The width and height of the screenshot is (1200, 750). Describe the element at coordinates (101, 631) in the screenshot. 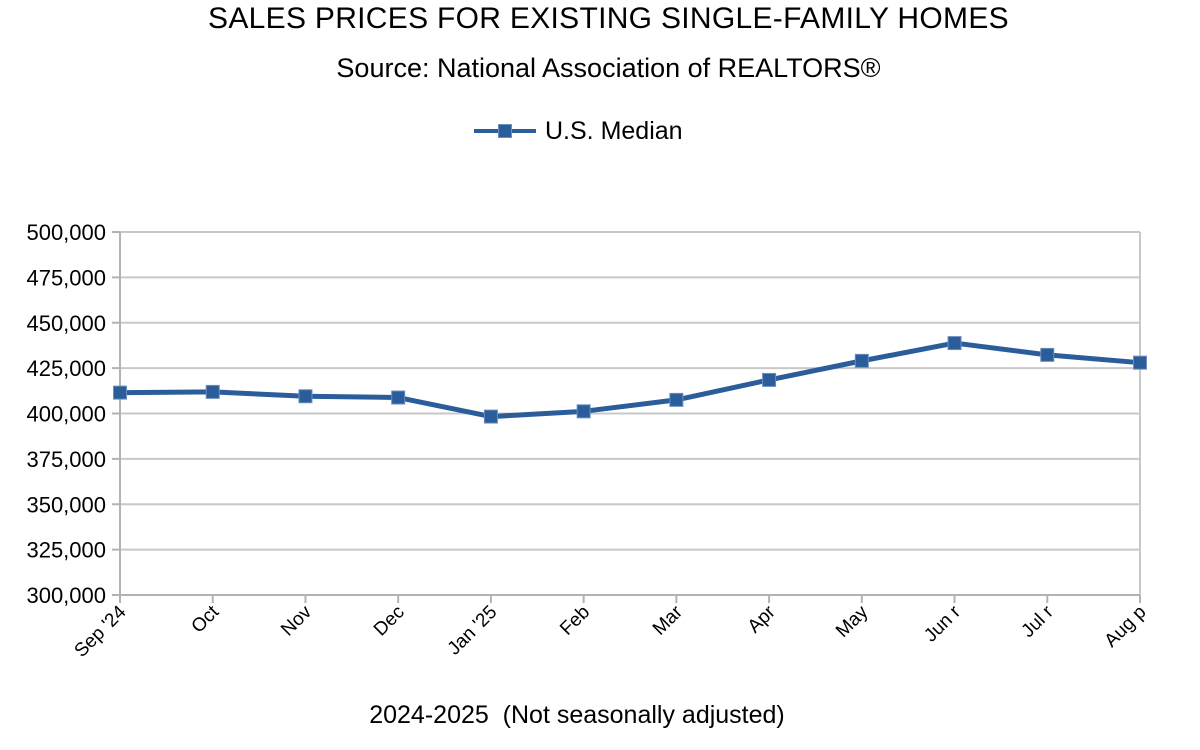

I see `x-tick-label: Sep '24` at that location.